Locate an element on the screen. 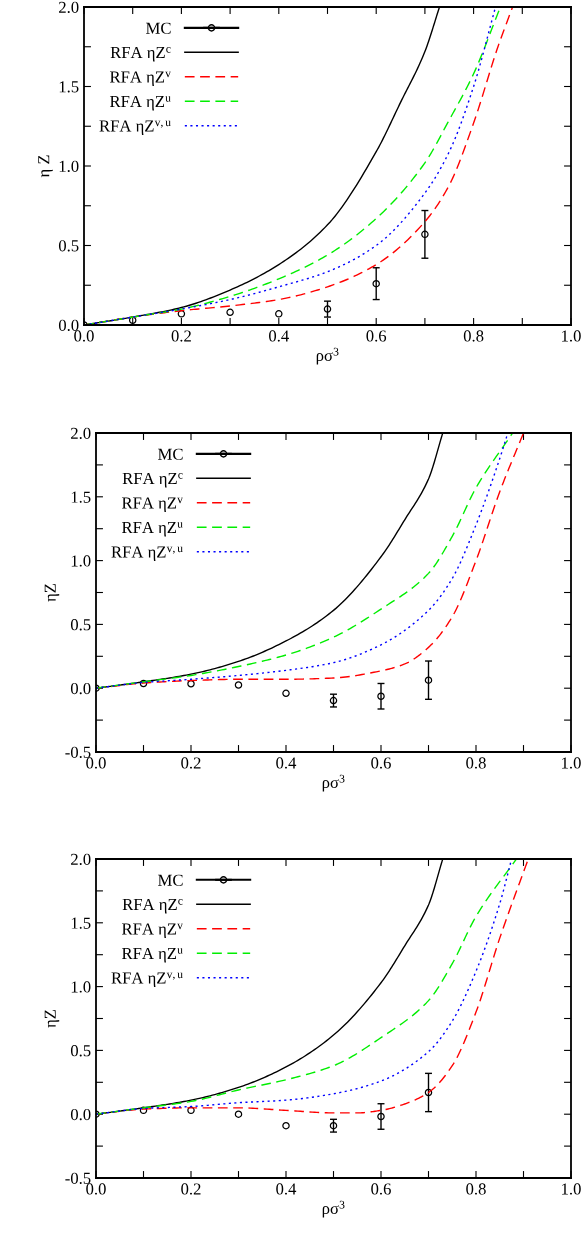 This screenshot has height=1243, width=585. y-axis-title: η Z is located at coordinates (45, 166).